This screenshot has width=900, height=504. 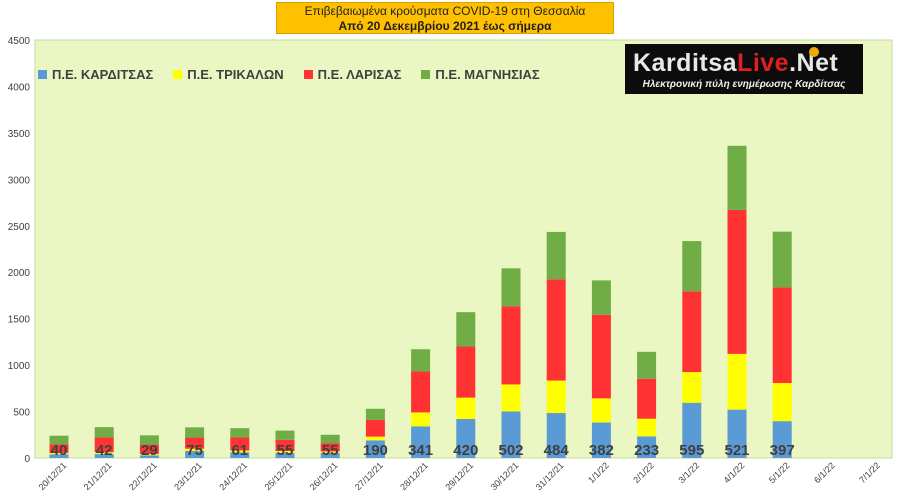 I want to click on legend-label-karditsa: Π.Ε. ΚΑΡΔΙΤΣΑΣ, so click(x=103, y=74).